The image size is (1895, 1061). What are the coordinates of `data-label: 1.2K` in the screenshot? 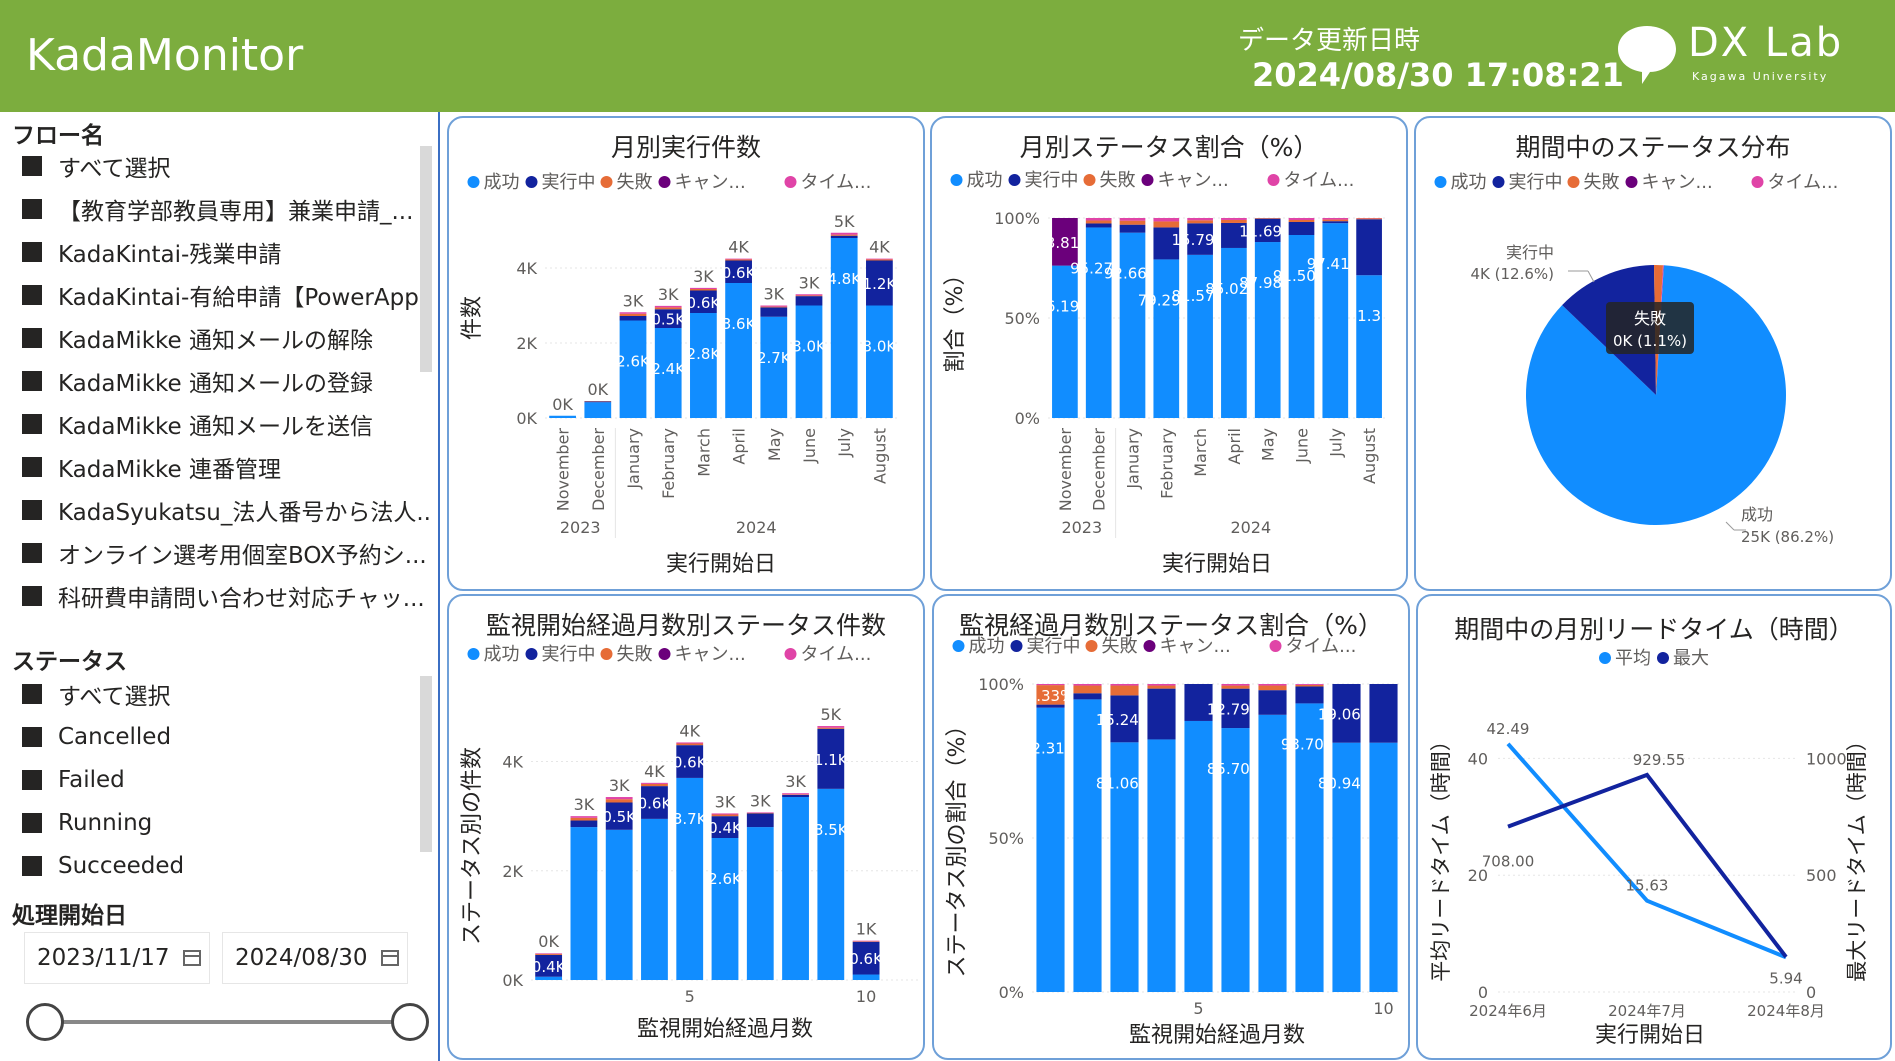 It's located at (880, 284).